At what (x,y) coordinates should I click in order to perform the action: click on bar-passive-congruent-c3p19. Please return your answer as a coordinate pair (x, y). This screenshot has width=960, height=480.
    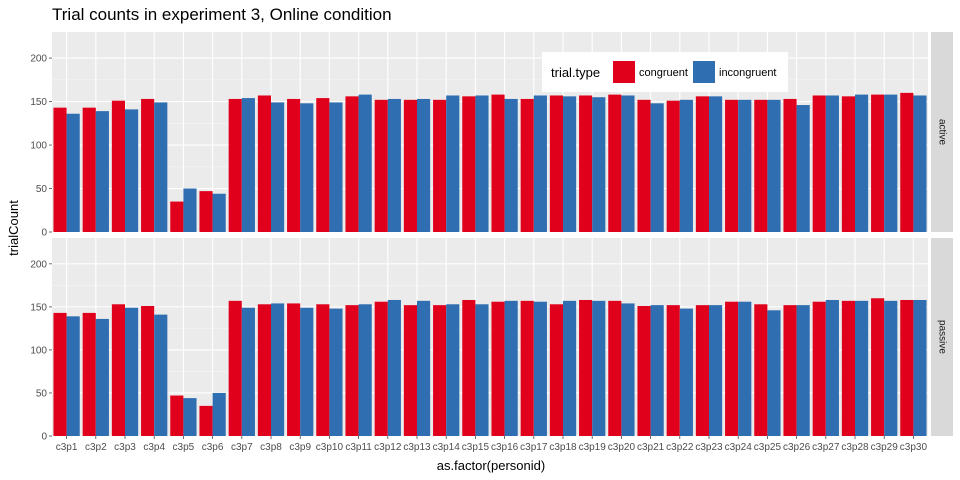
    Looking at the image, I should click on (586, 367).